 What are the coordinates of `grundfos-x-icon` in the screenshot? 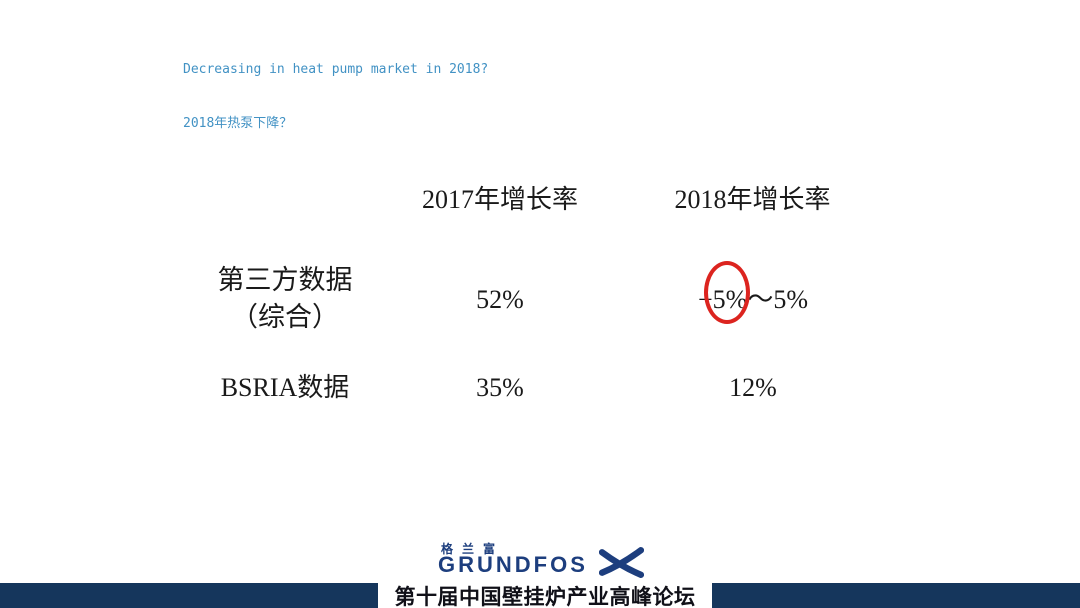 It's located at (621, 562).